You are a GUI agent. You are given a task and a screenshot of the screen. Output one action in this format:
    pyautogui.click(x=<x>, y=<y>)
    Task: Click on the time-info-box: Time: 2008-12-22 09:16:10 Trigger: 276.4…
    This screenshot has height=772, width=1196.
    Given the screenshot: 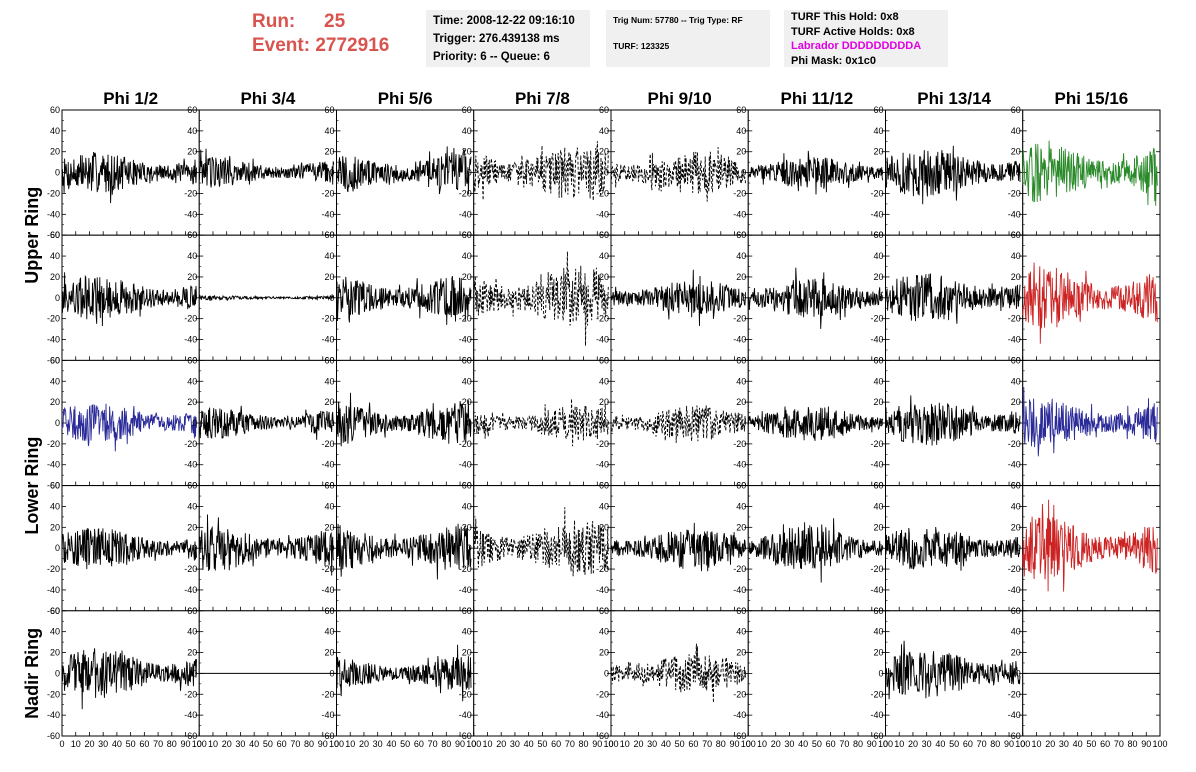 What is the action you would take?
    pyautogui.click(x=508, y=38)
    